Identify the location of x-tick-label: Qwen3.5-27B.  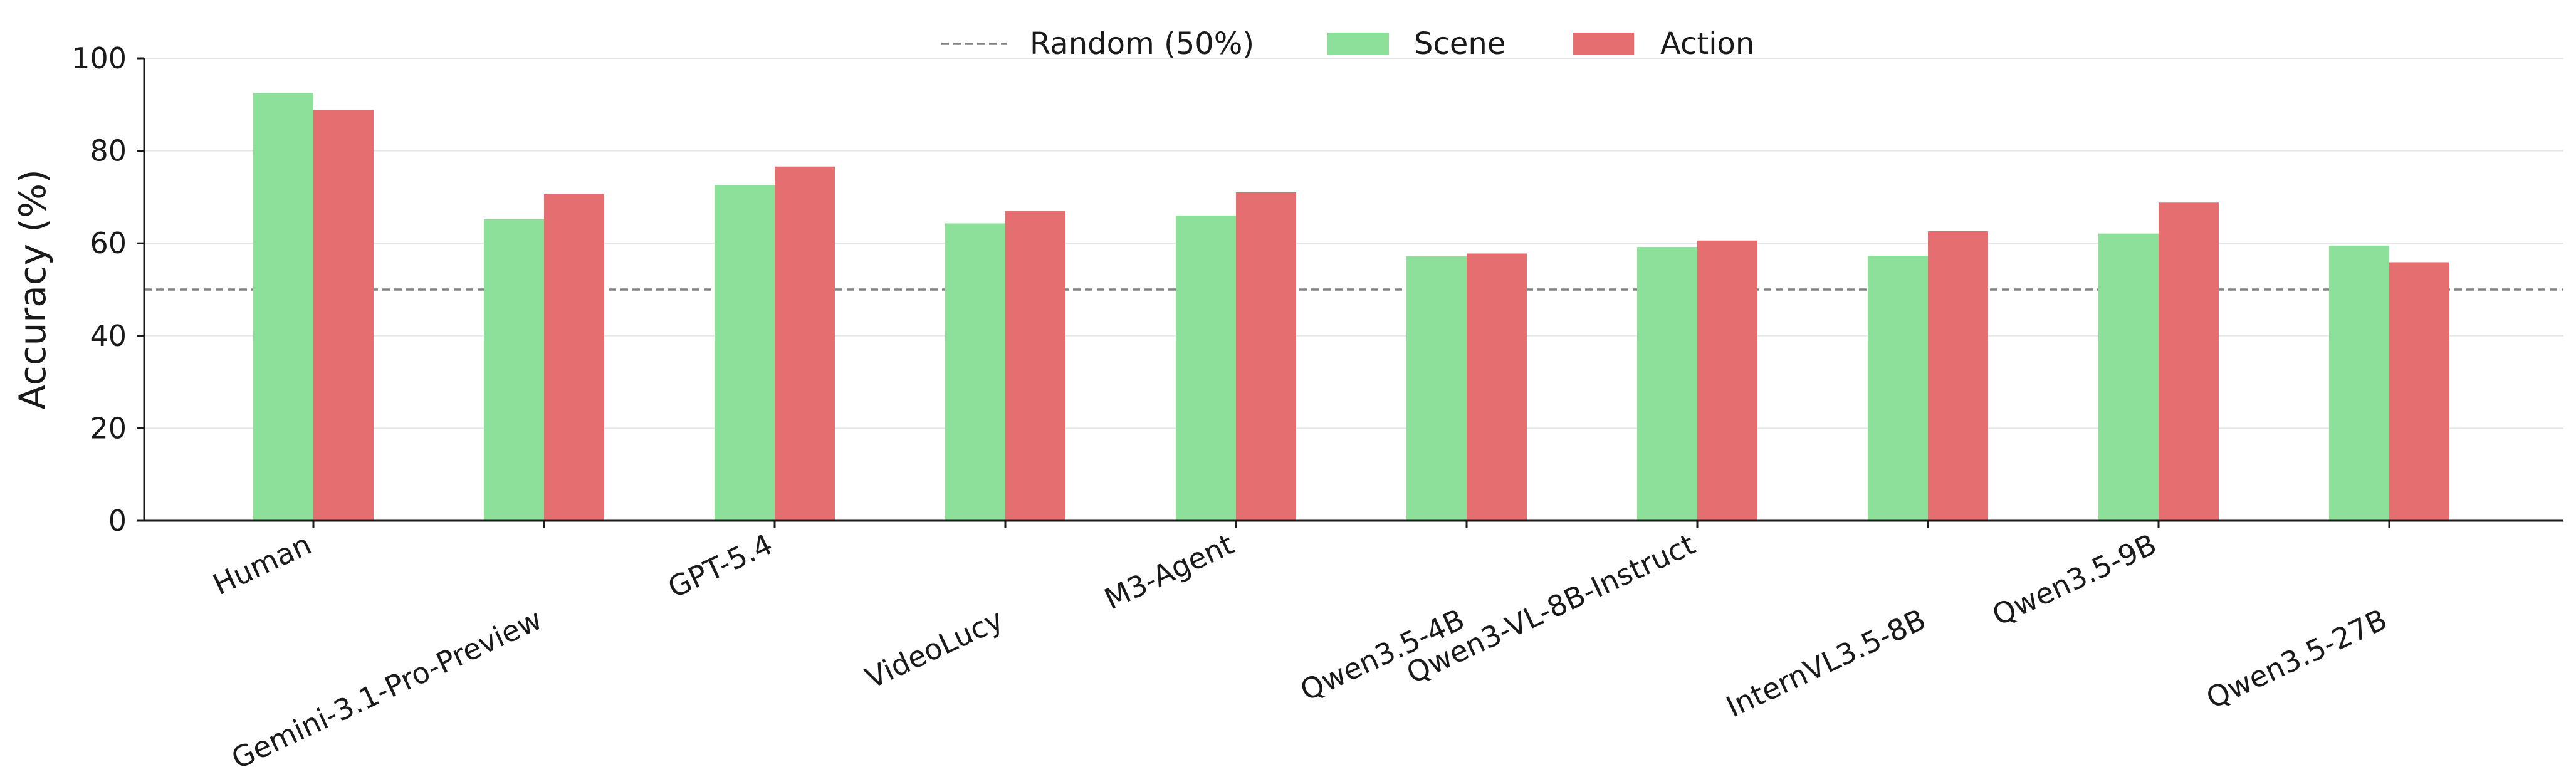
(2296, 658).